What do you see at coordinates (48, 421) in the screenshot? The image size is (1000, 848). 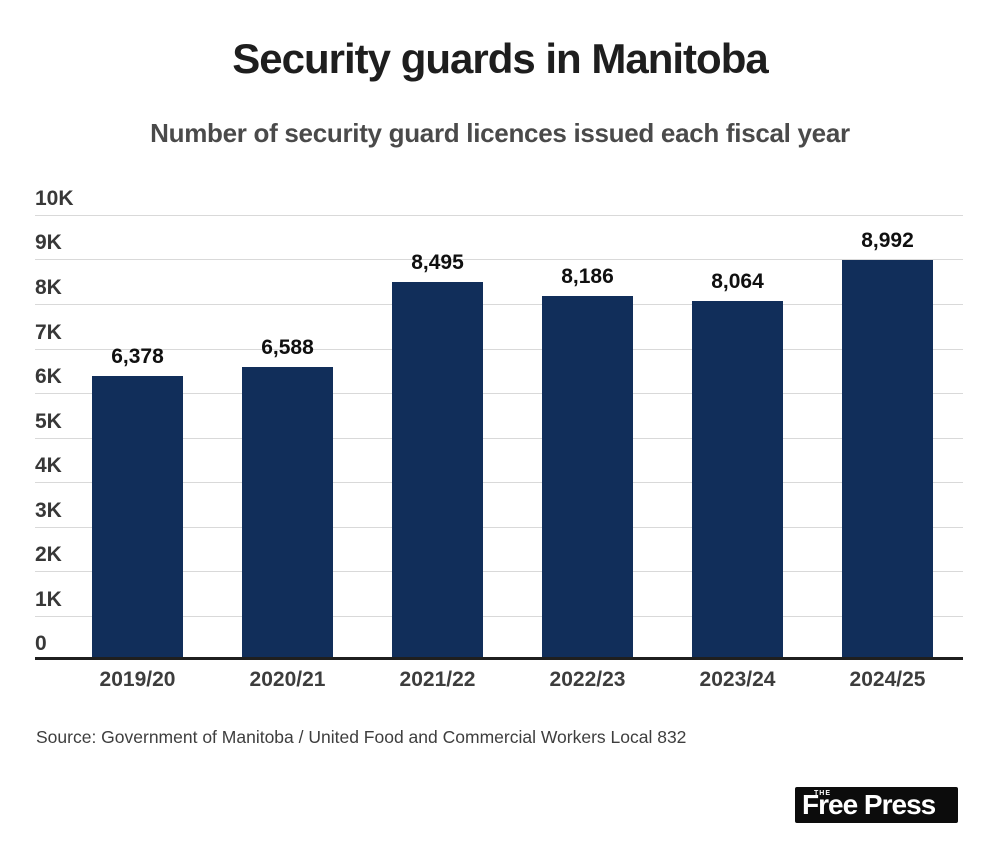 I see `y-tick-label-5K: 5K` at bounding box center [48, 421].